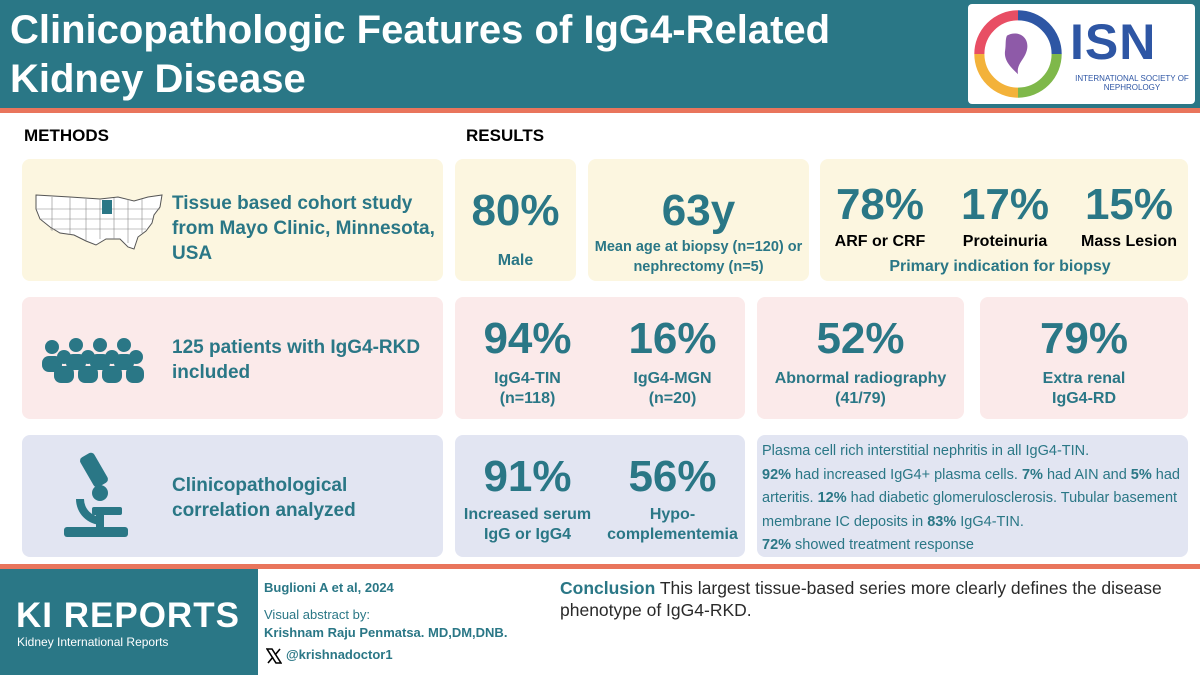 This screenshot has height=675, width=1200. What do you see at coordinates (860, 378) in the screenshot?
I see `result-radiography-label: Abnormal radiography` at bounding box center [860, 378].